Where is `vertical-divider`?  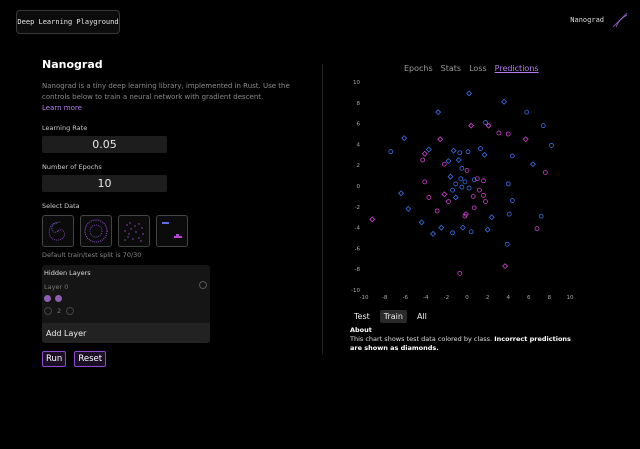
vertical-divider is located at coordinates (322, 209).